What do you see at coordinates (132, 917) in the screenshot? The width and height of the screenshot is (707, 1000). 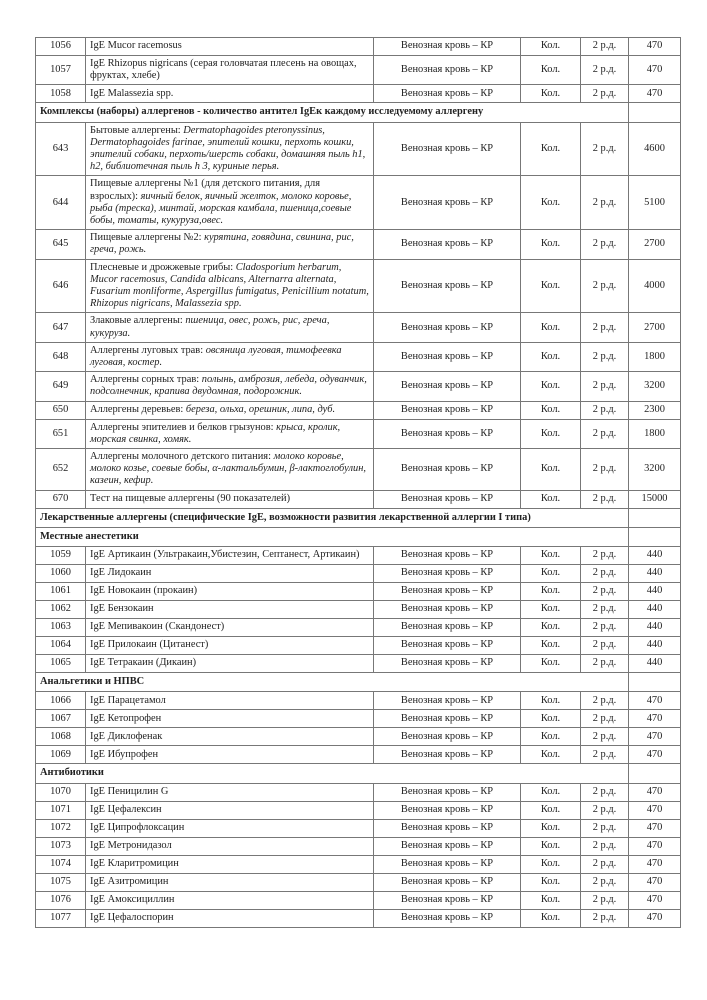 I see `test-name: IgE Цефалоспорин` at bounding box center [132, 917].